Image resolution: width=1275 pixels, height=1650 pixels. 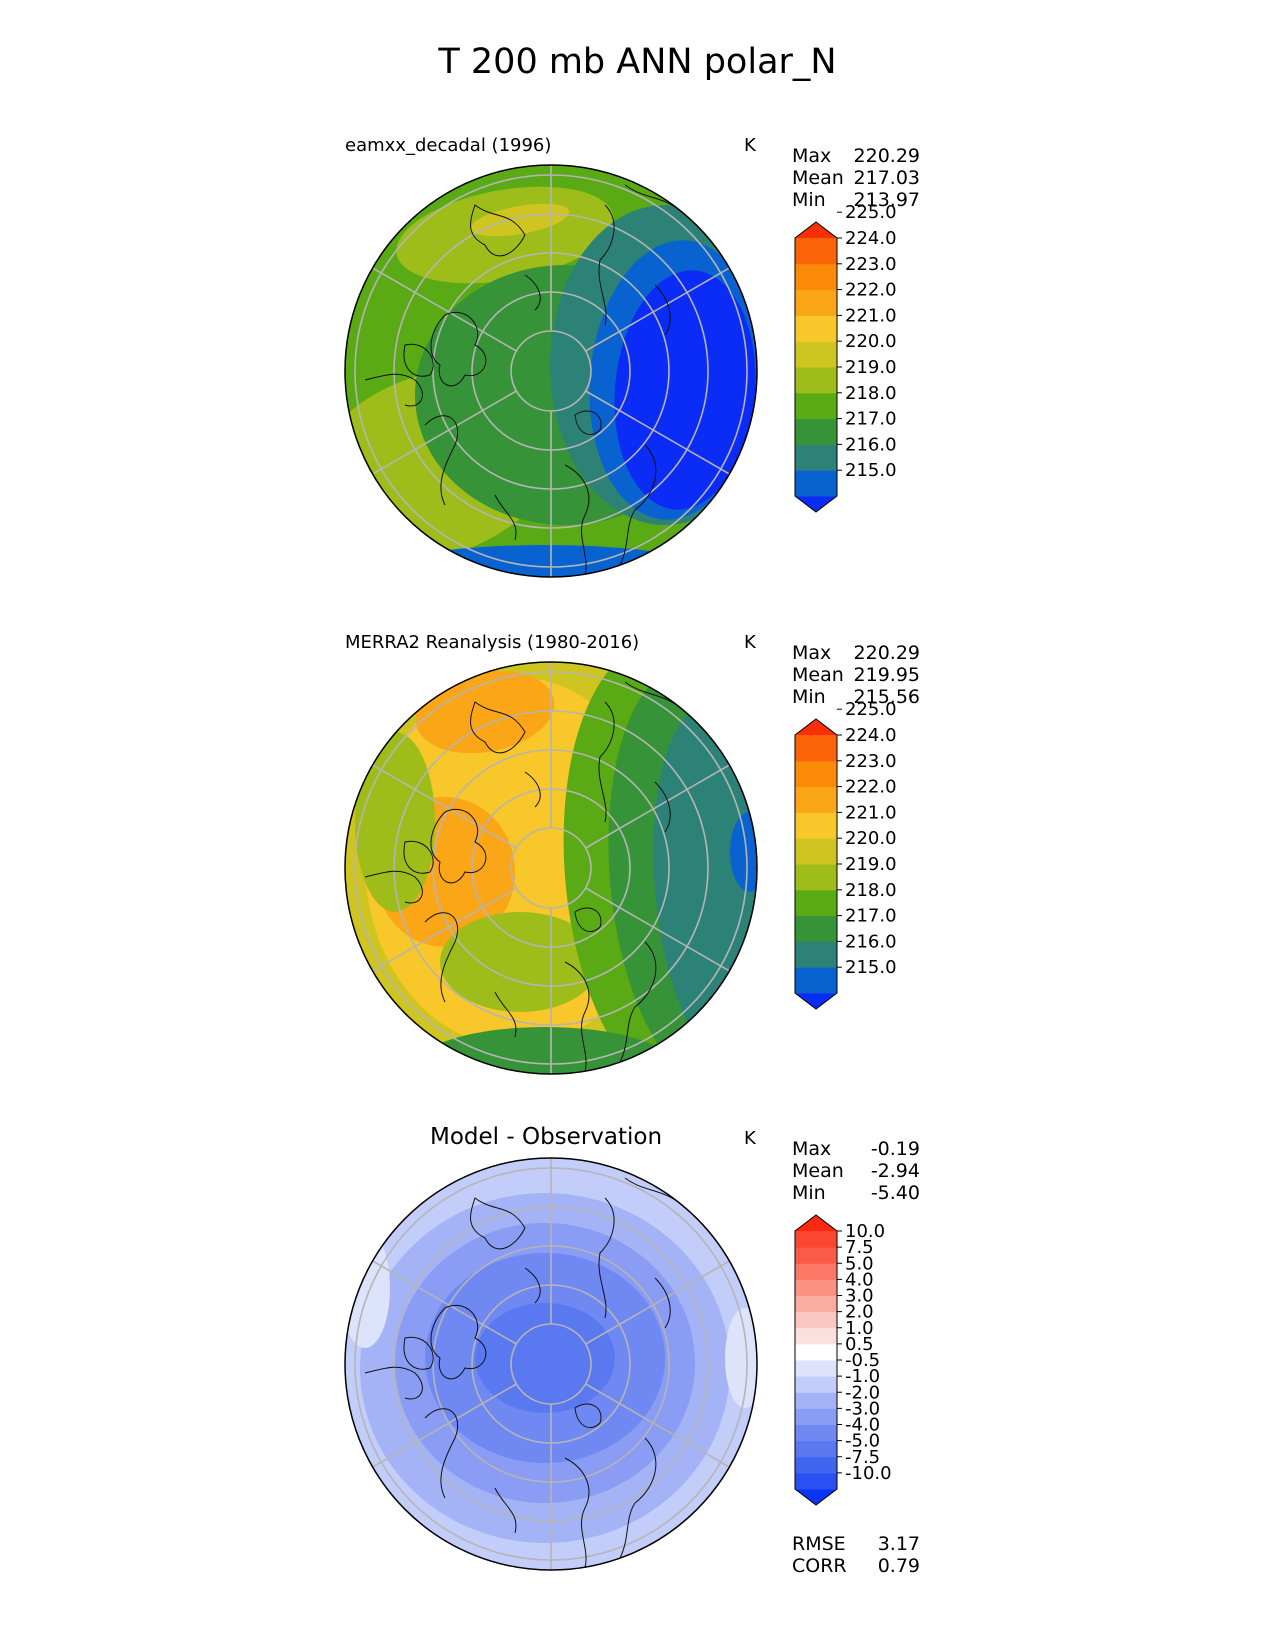 I want to click on colorbar-tick-label: 0.5, so click(x=859, y=1344).